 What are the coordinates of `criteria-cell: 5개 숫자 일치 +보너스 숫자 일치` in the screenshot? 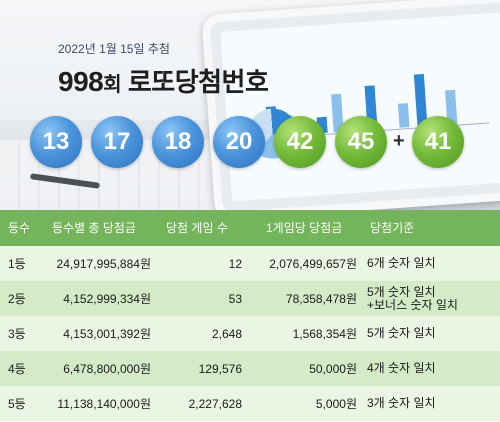 It's located at (412, 298).